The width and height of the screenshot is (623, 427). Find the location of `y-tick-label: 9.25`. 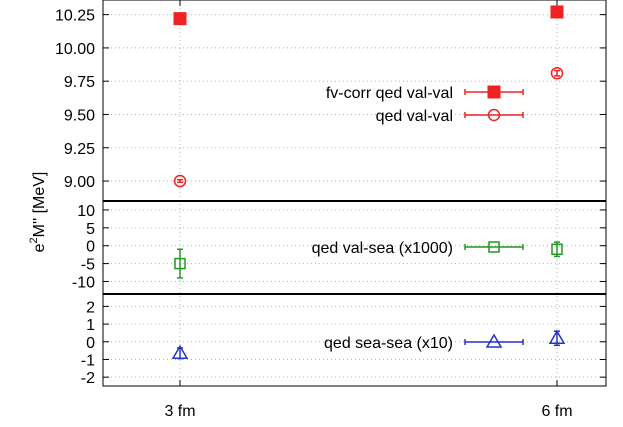

y-tick-label: 9.25 is located at coordinates (79, 149).